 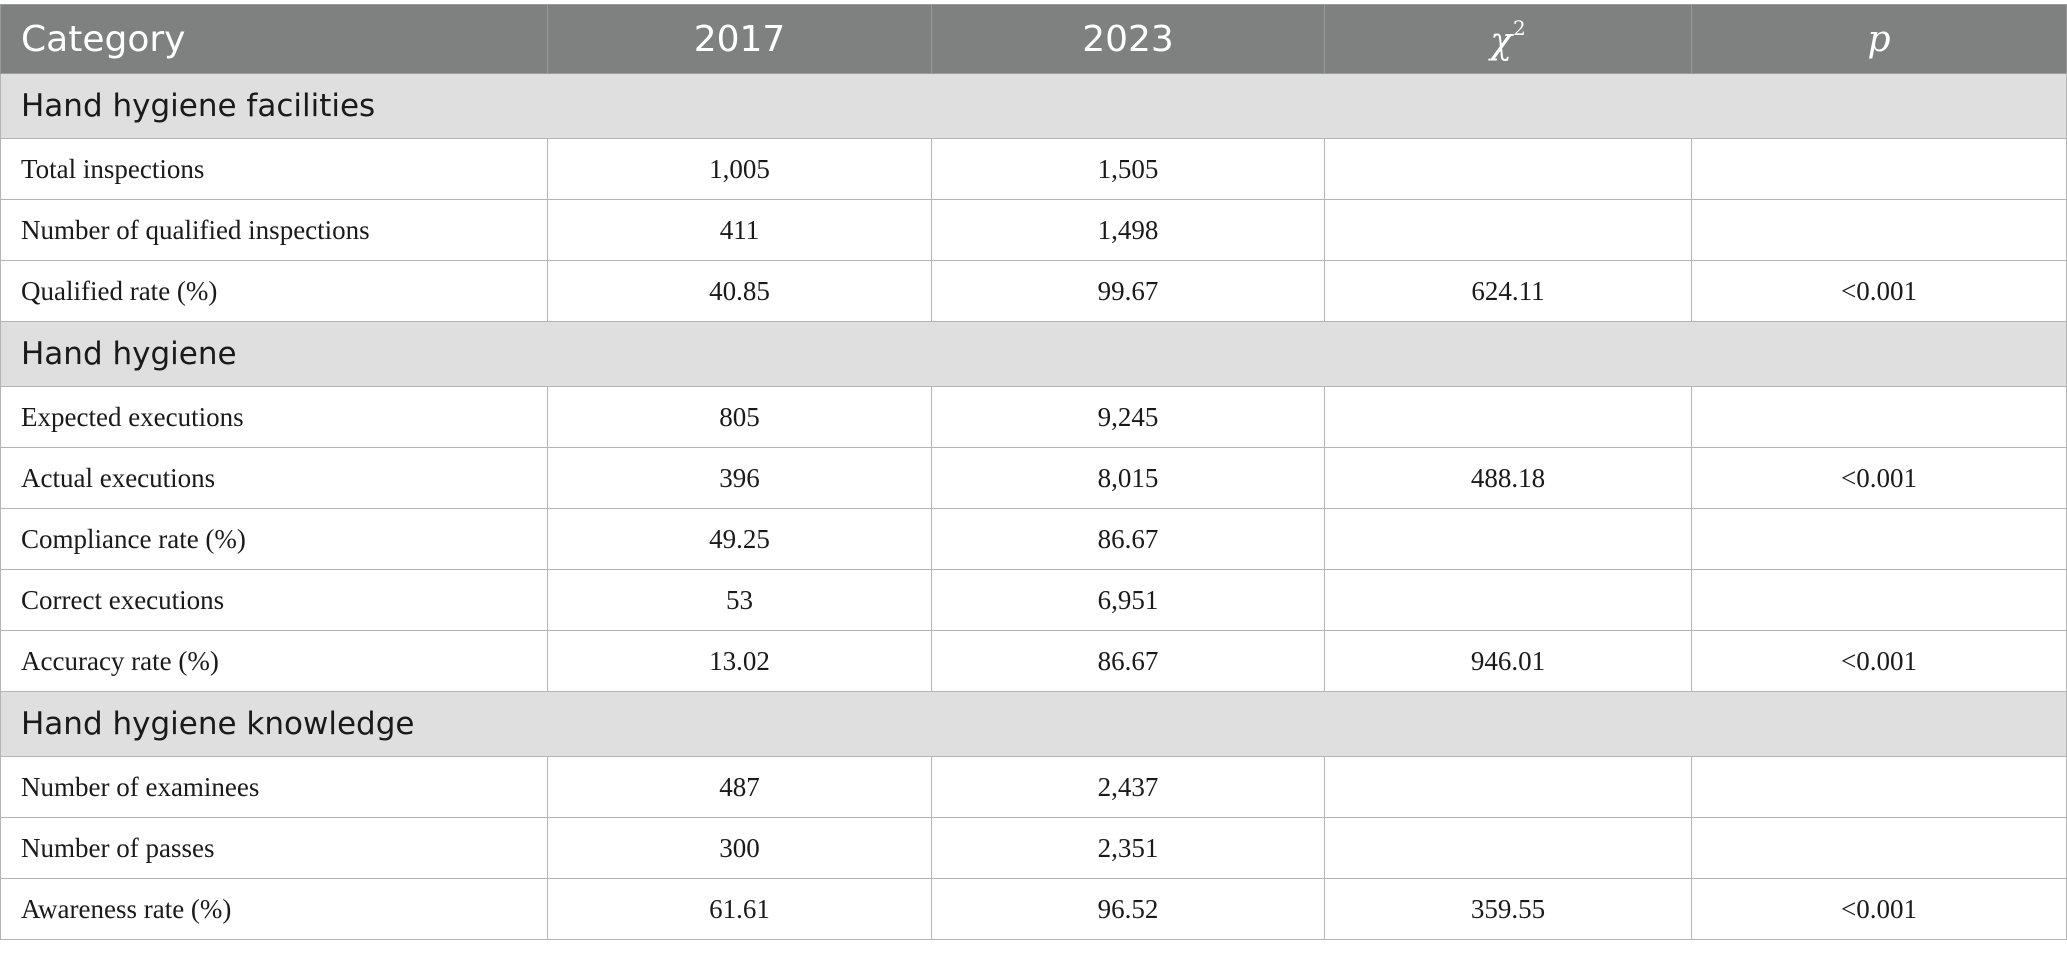 What do you see at coordinates (739, 230) in the screenshot?
I see `cell-2017: 411` at bounding box center [739, 230].